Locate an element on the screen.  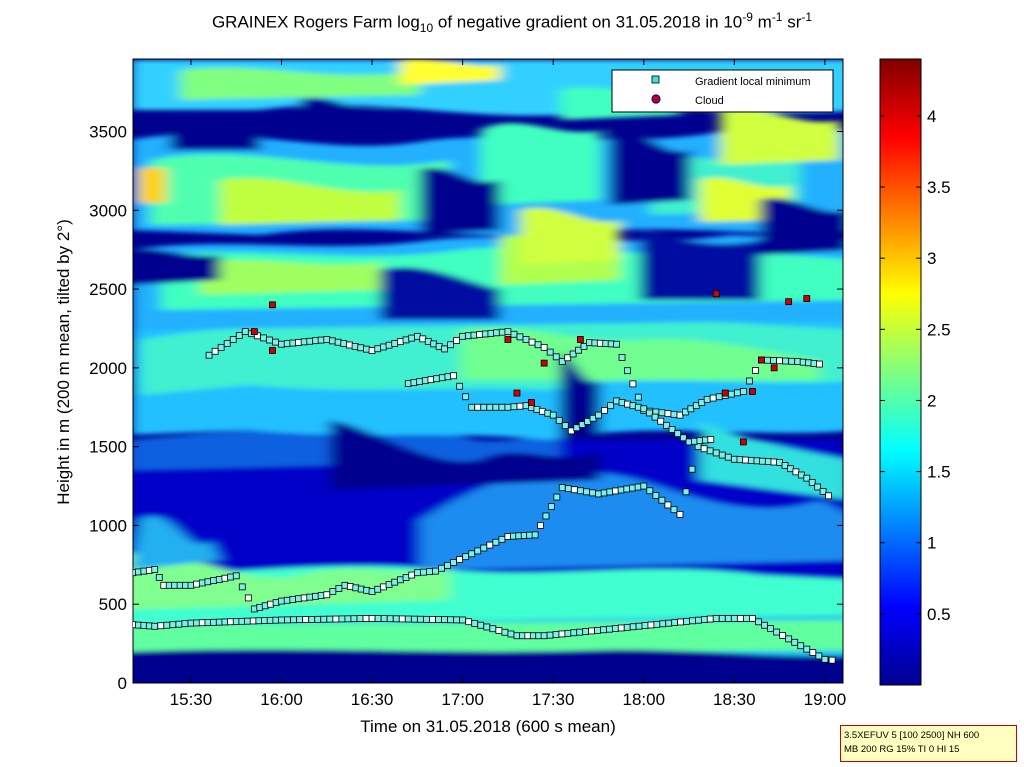
colorbar: 0.5 1 1.5 2 2.5 3 3.5 4 is located at coordinates (915, 372).